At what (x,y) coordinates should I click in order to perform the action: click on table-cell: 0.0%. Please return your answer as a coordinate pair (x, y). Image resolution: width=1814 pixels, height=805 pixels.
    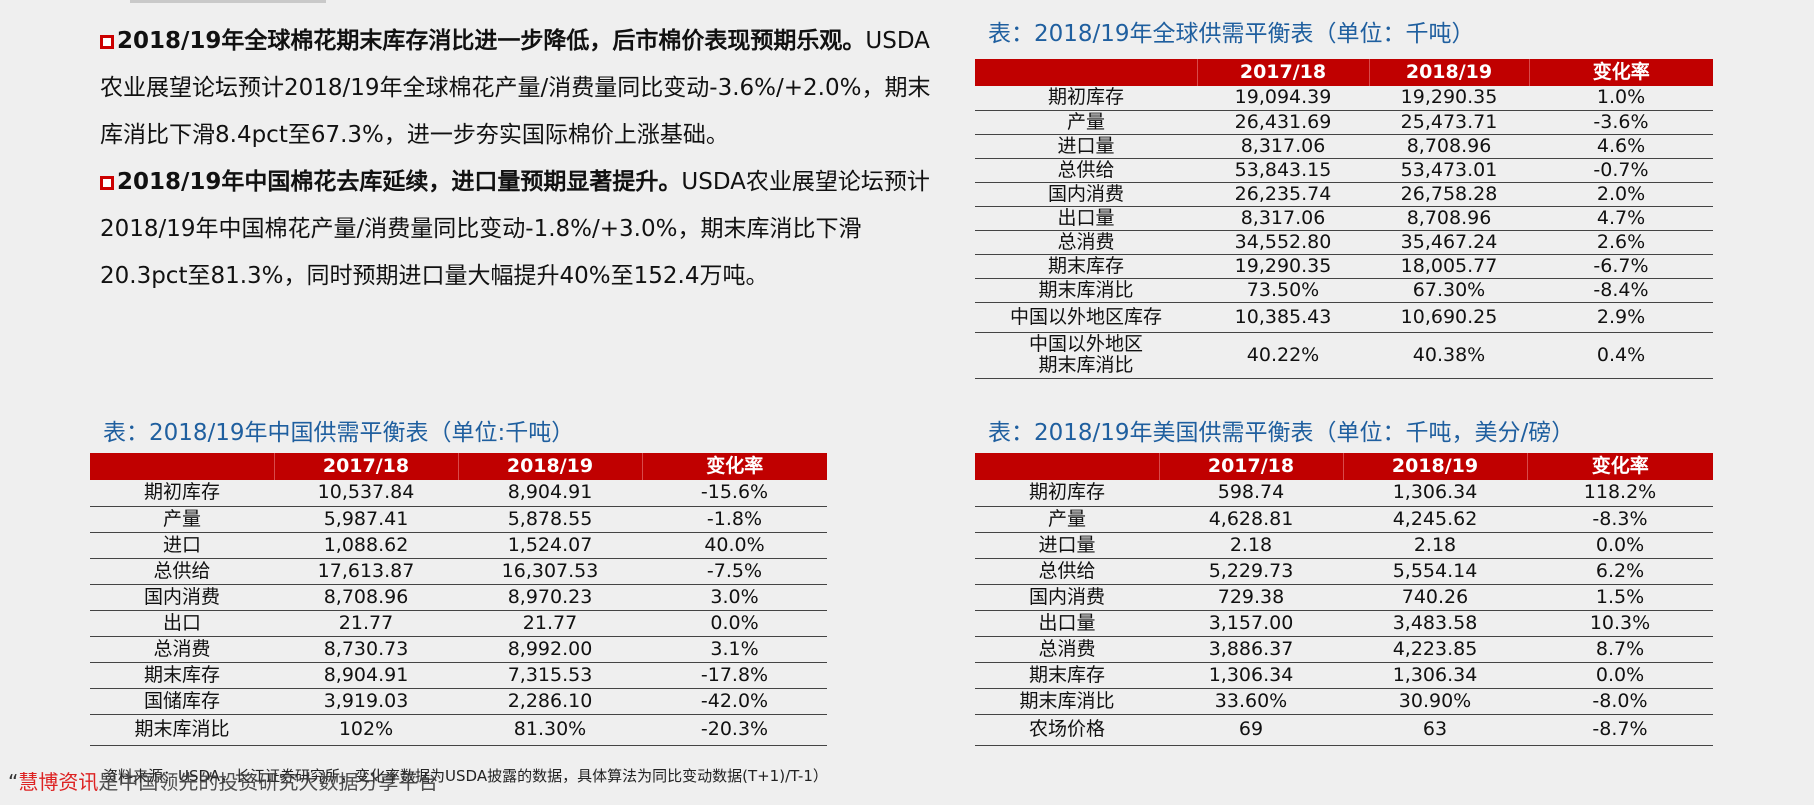
    Looking at the image, I should click on (1620, 545).